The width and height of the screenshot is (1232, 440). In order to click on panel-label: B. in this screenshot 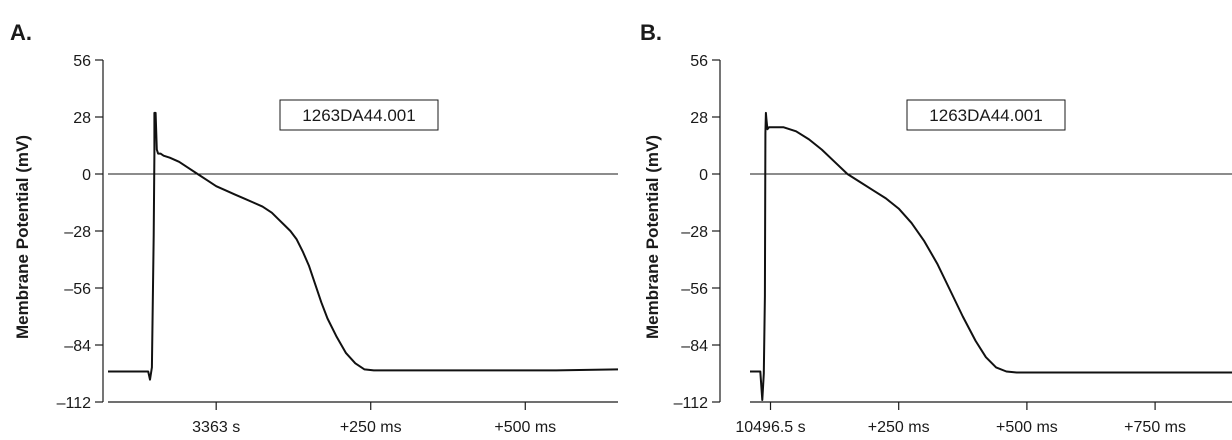, I will do `click(651, 32)`.